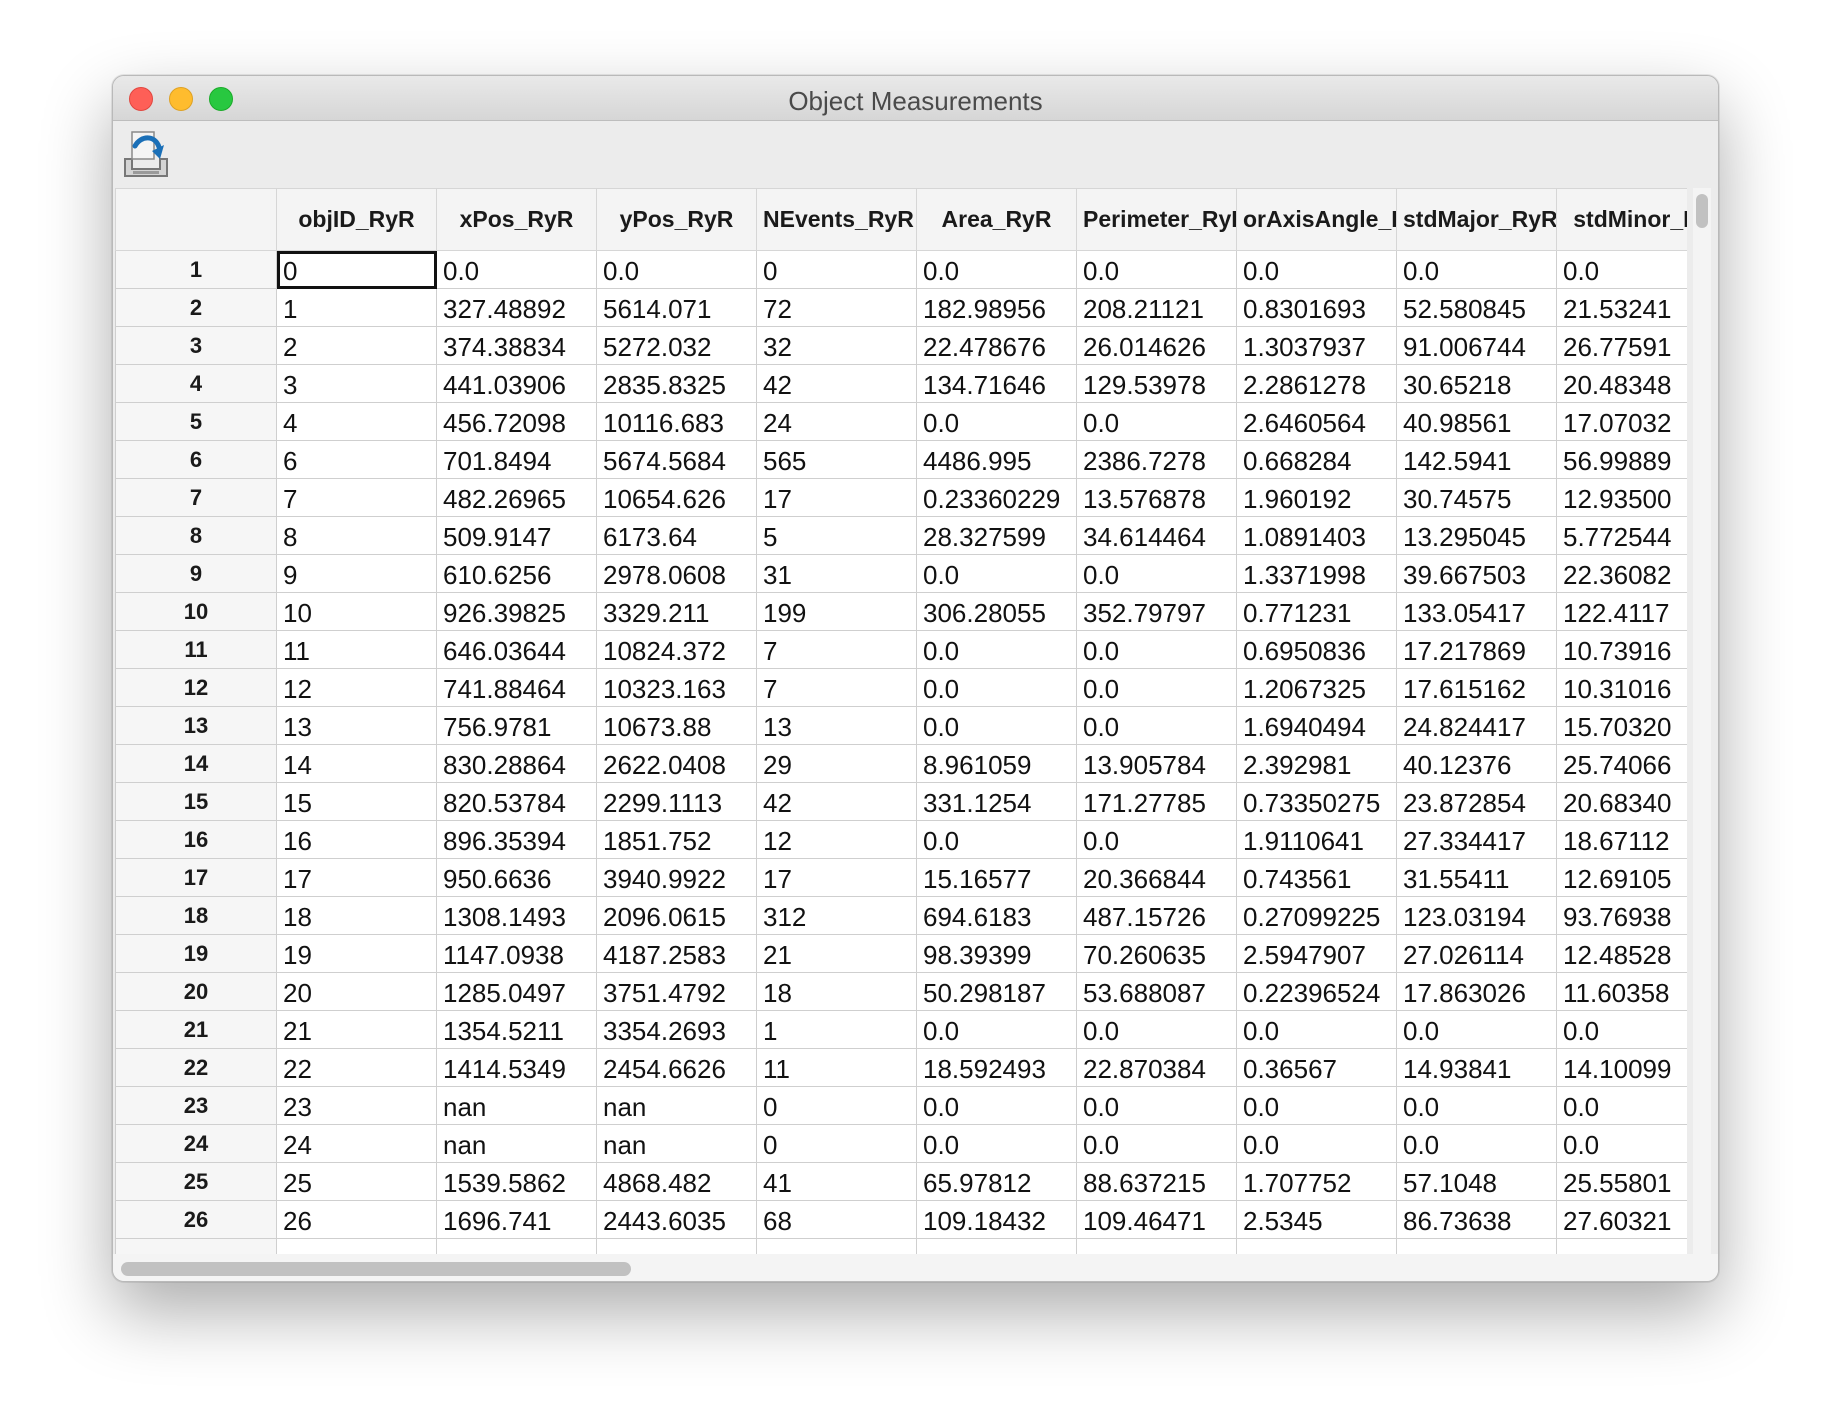  What do you see at coordinates (1316, 1219) in the screenshot?
I see `table-cell: 2.5345` at bounding box center [1316, 1219].